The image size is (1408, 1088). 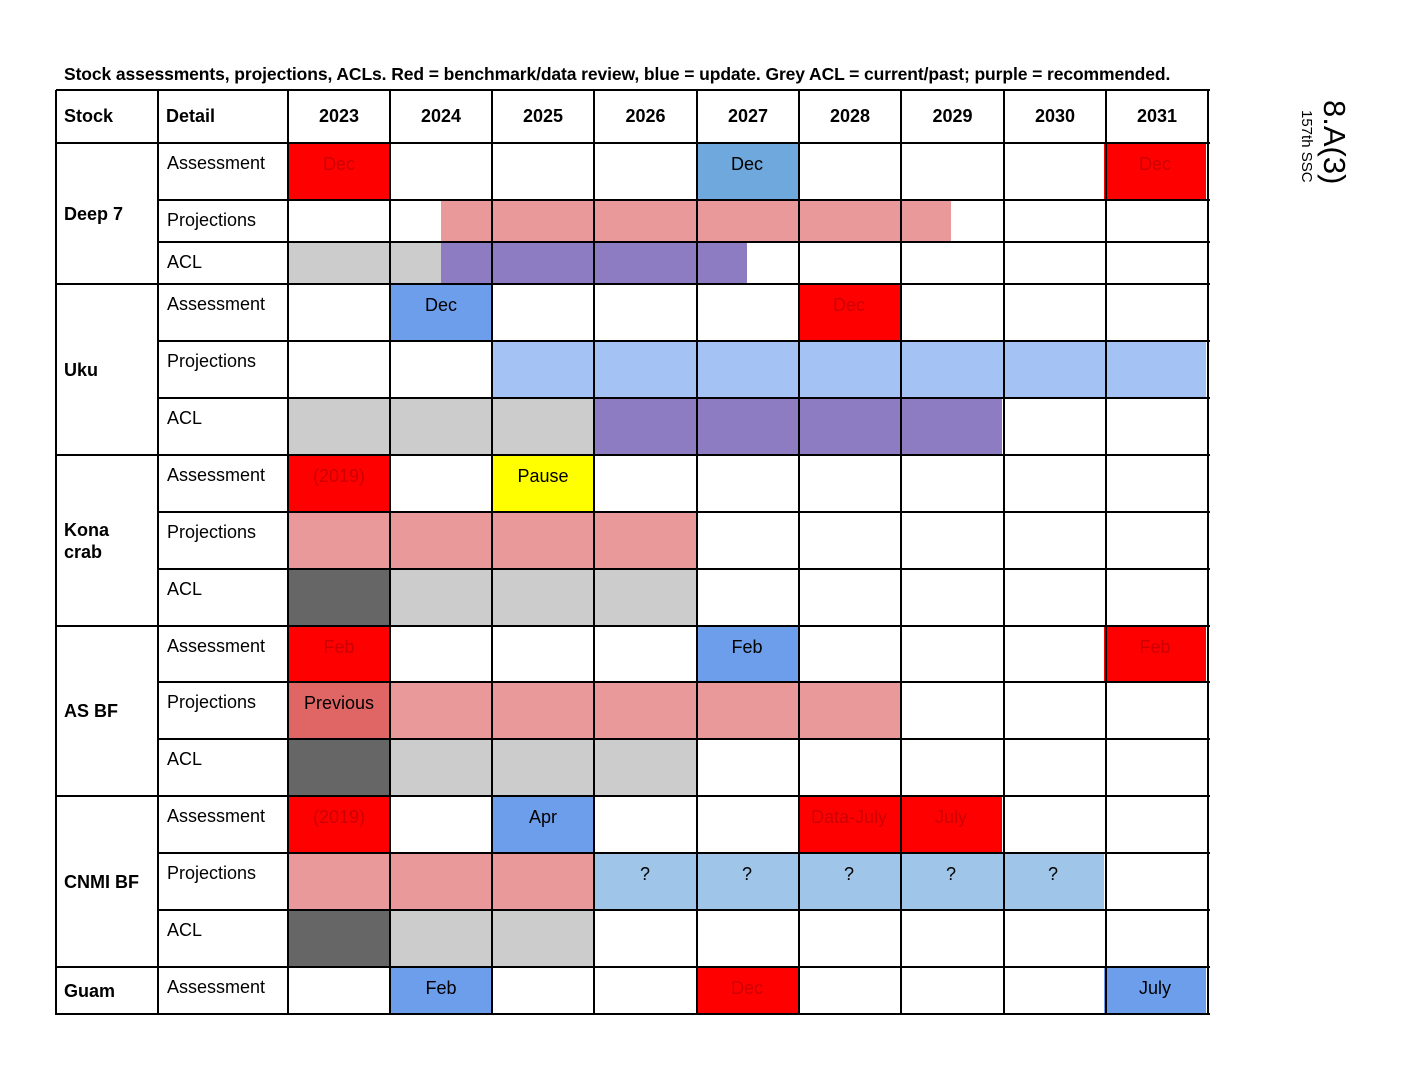 What do you see at coordinates (91, 711) in the screenshot?
I see `stock-name: AS BF` at bounding box center [91, 711].